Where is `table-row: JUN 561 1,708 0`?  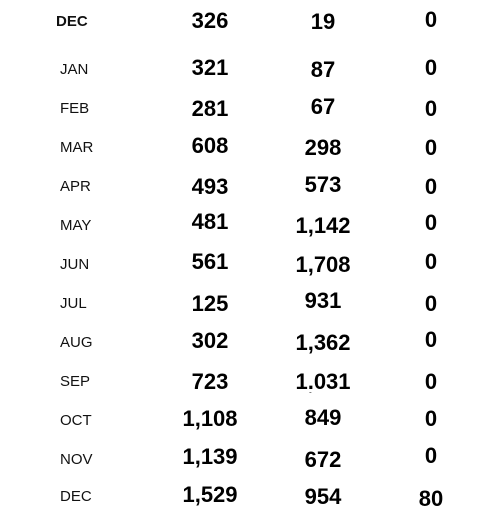
table-row: JUN 561 1,708 0 is located at coordinates (248, 264).